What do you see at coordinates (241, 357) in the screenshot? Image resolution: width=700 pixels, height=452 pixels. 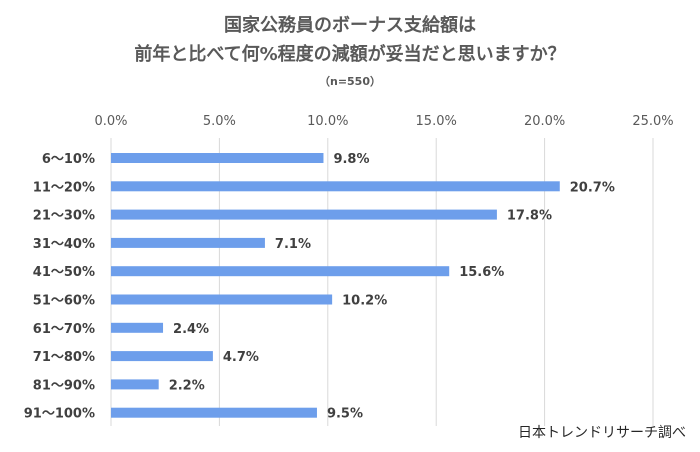 I see `data-label: 4.7%` at bounding box center [241, 357].